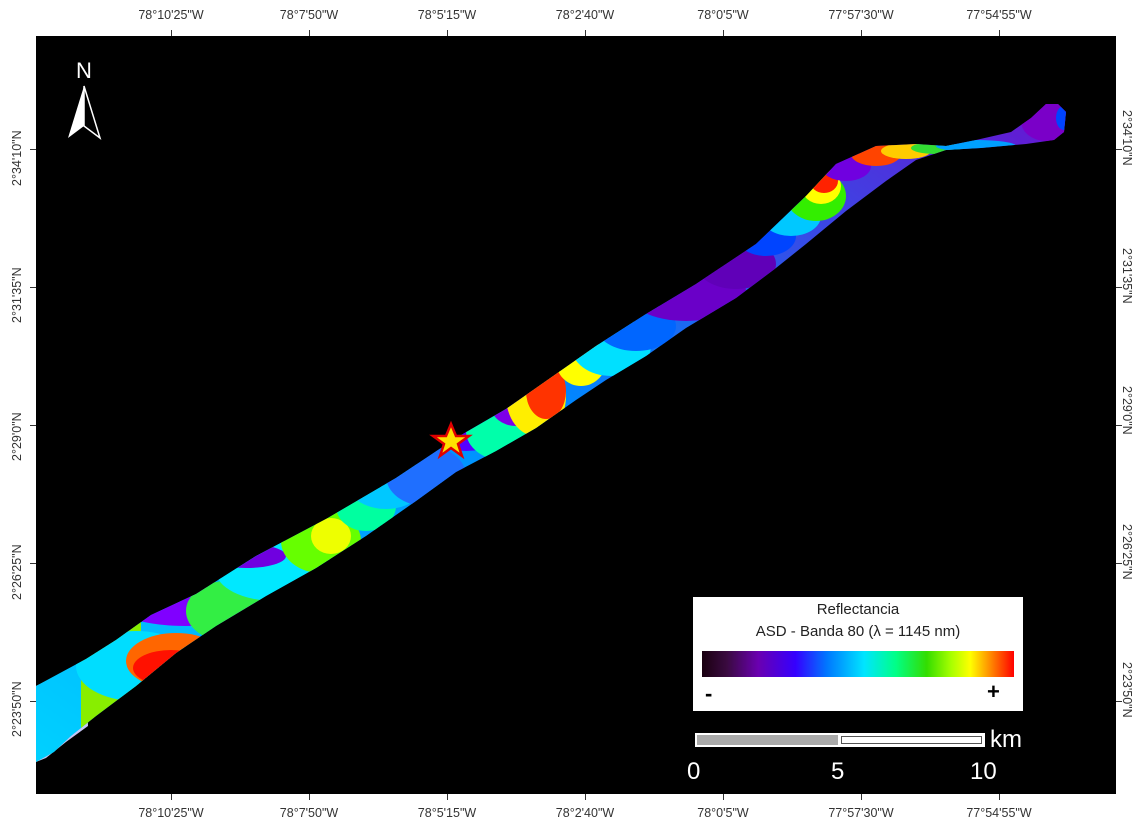  What do you see at coordinates (17, 709) in the screenshot?
I see `left-tick-label: 2°23'50"N` at bounding box center [17, 709].